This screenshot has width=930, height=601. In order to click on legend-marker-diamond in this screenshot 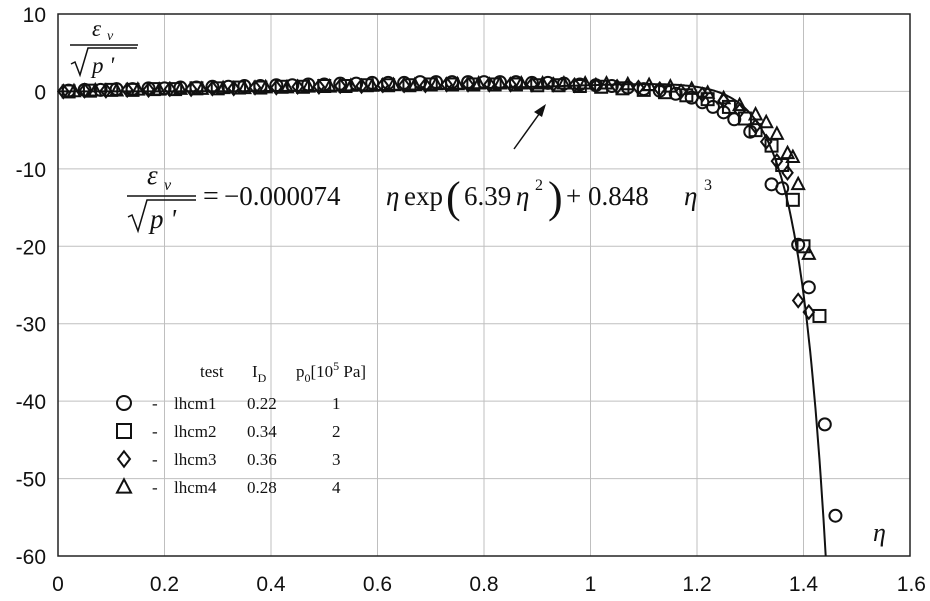, I will do `click(124, 459)`.